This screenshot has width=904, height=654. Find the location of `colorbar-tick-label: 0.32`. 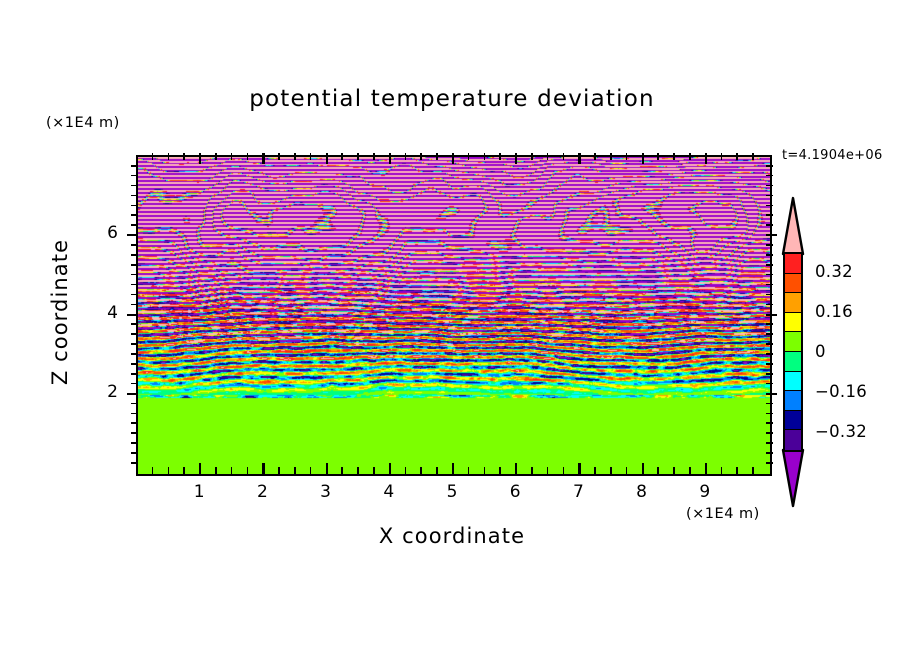

colorbar-tick-label: 0.32 is located at coordinates (834, 271).